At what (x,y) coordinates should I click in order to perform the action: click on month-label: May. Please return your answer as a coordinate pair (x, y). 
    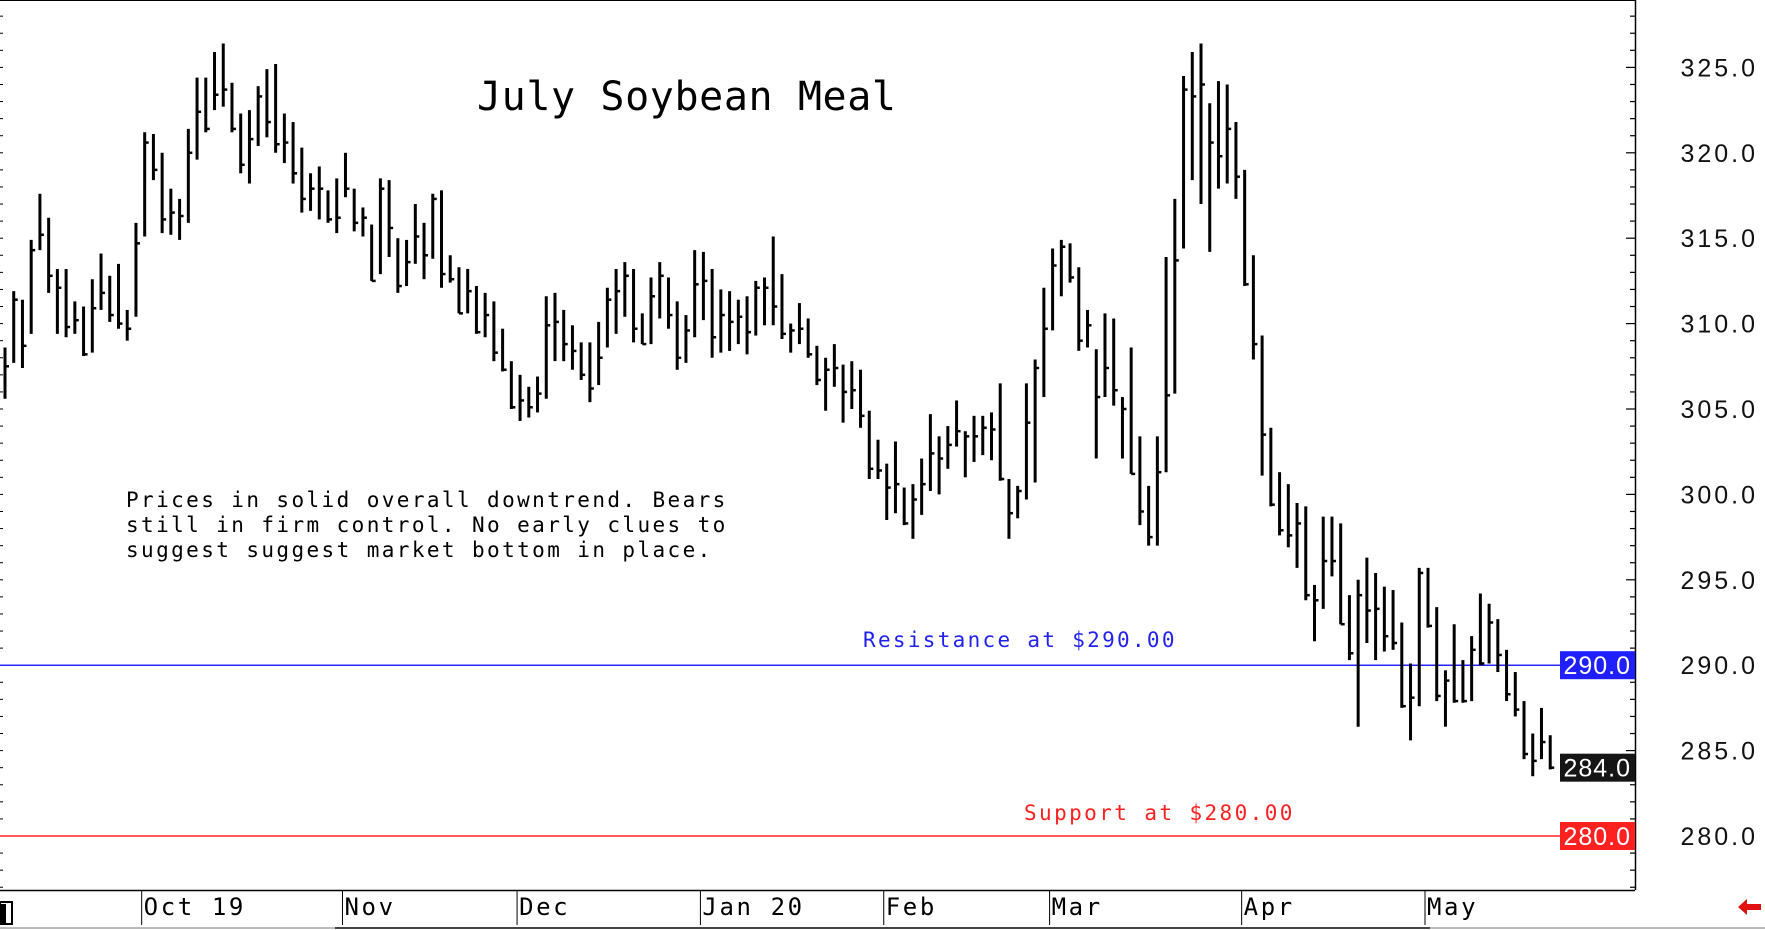
    Looking at the image, I should click on (1452, 907).